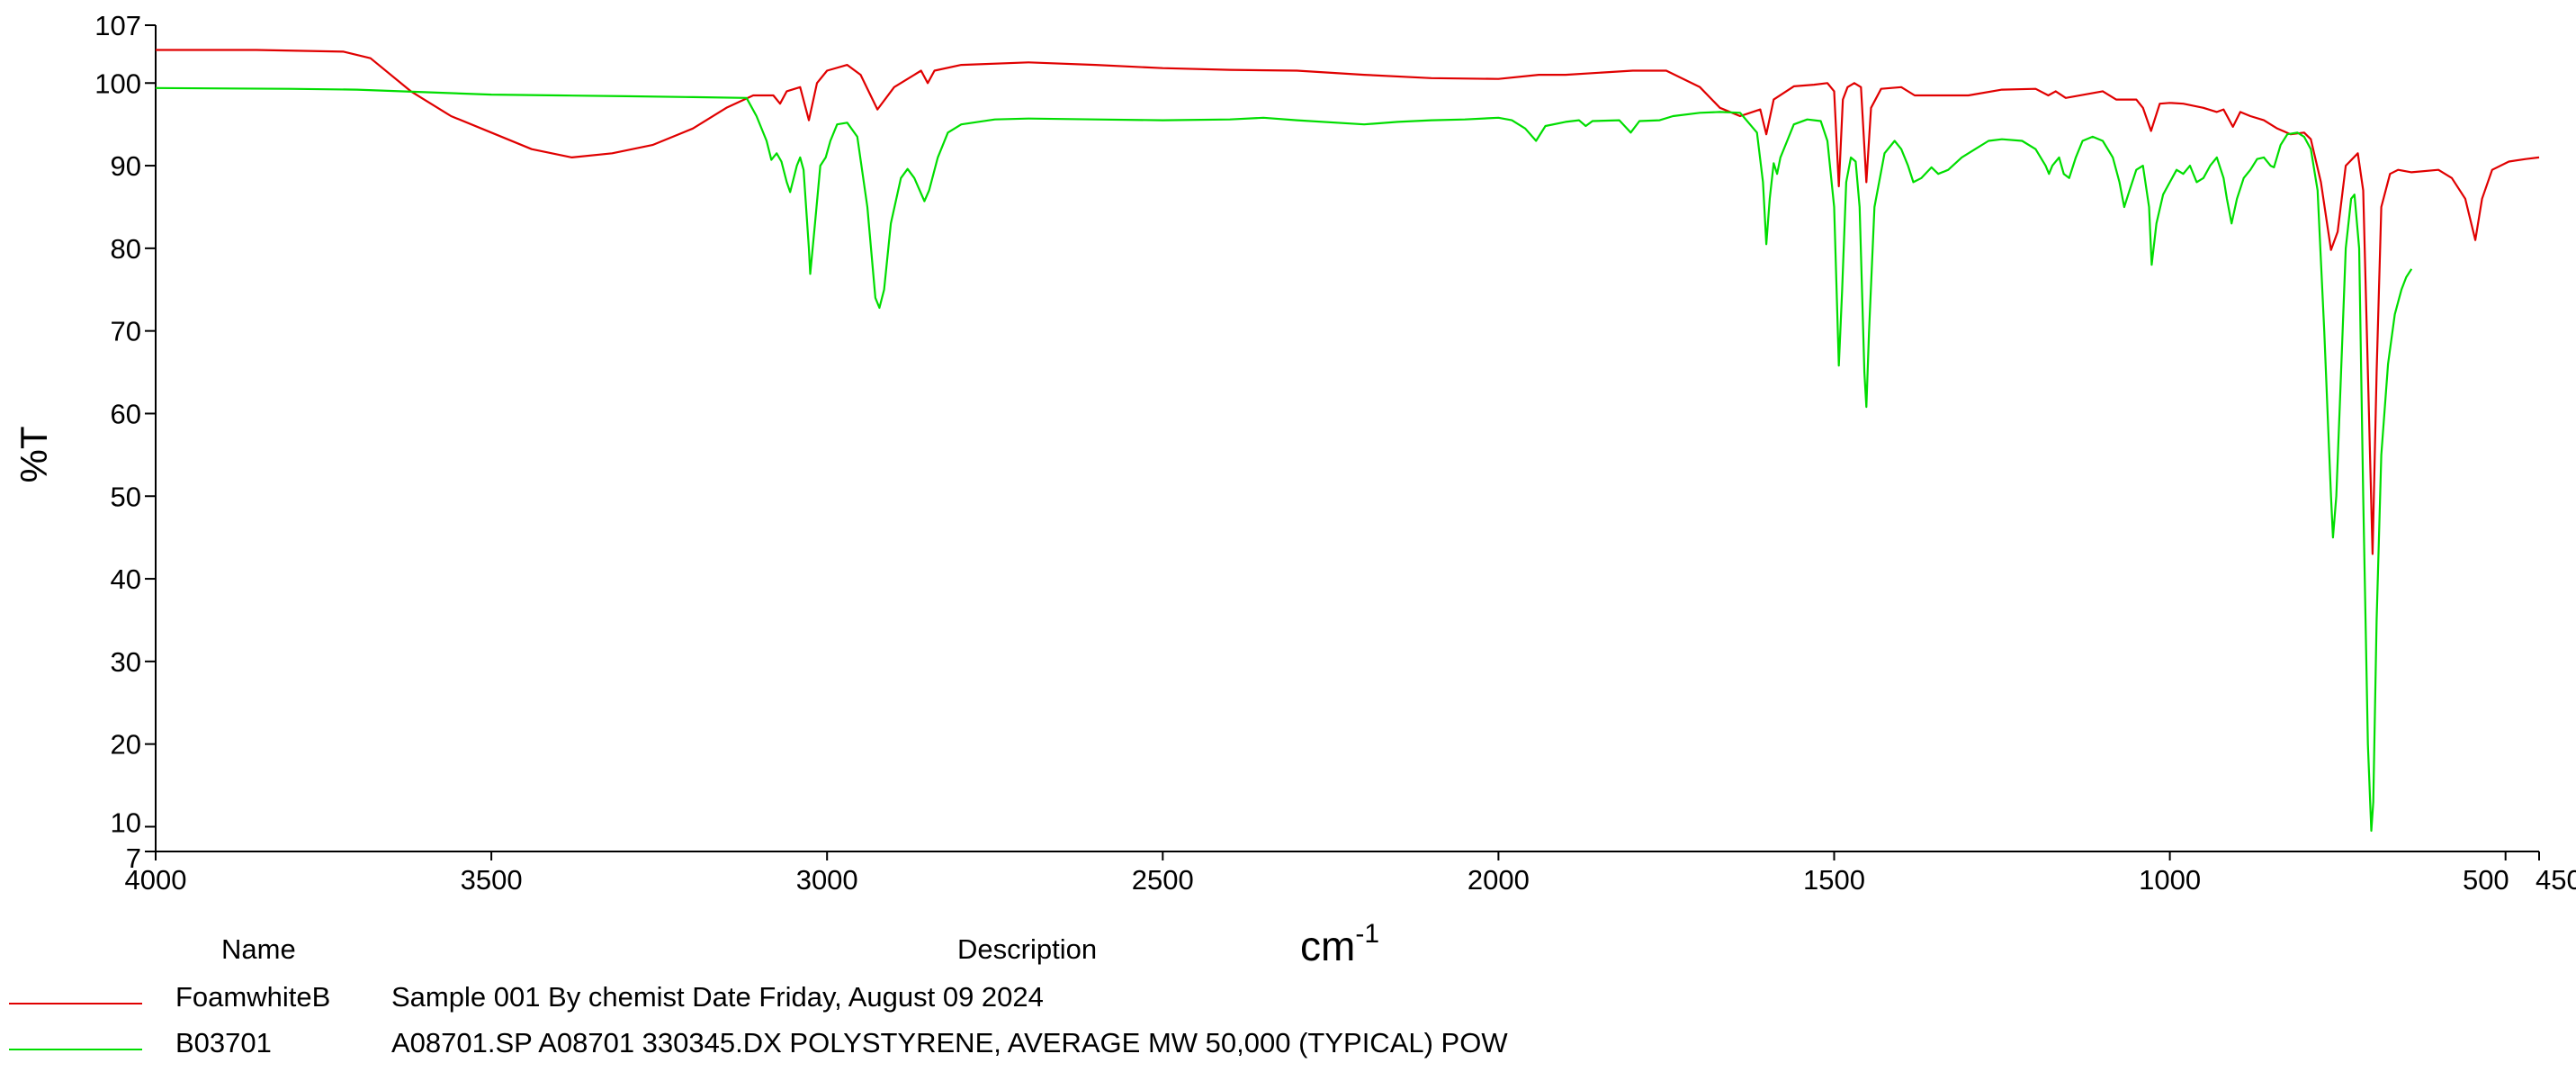  What do you see at coordinates (76, 1003) in the screenshot?
I see `legend-swatch-red` at bounding box center [76, 1003].